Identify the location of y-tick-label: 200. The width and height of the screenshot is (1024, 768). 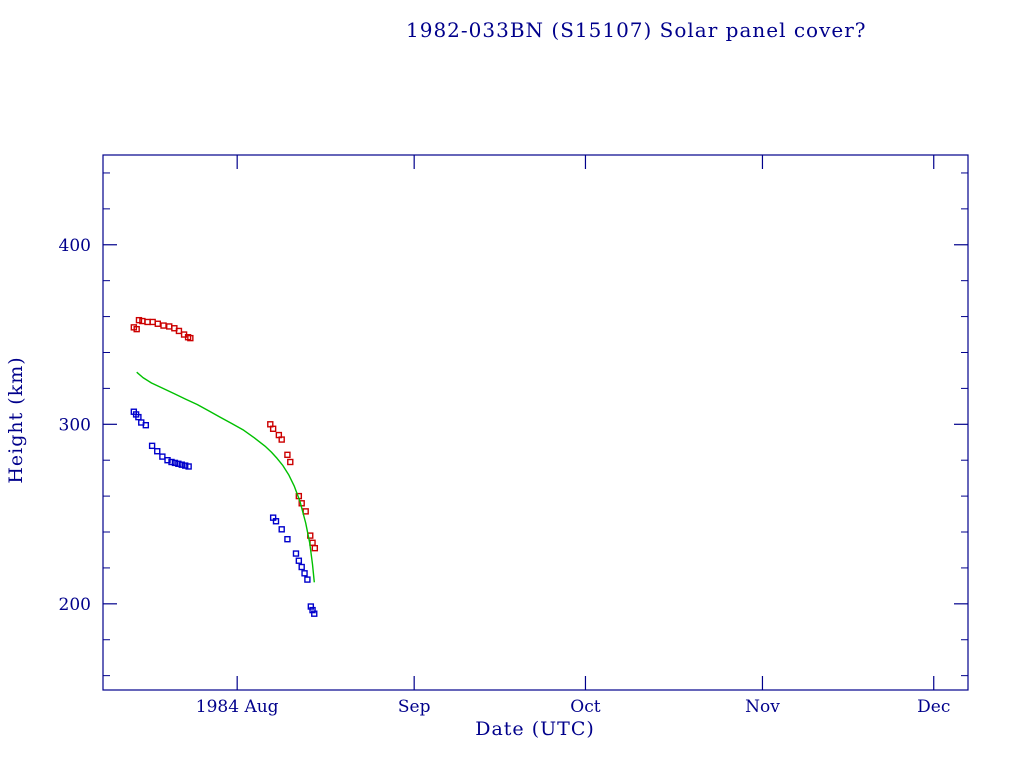
(75, 605).